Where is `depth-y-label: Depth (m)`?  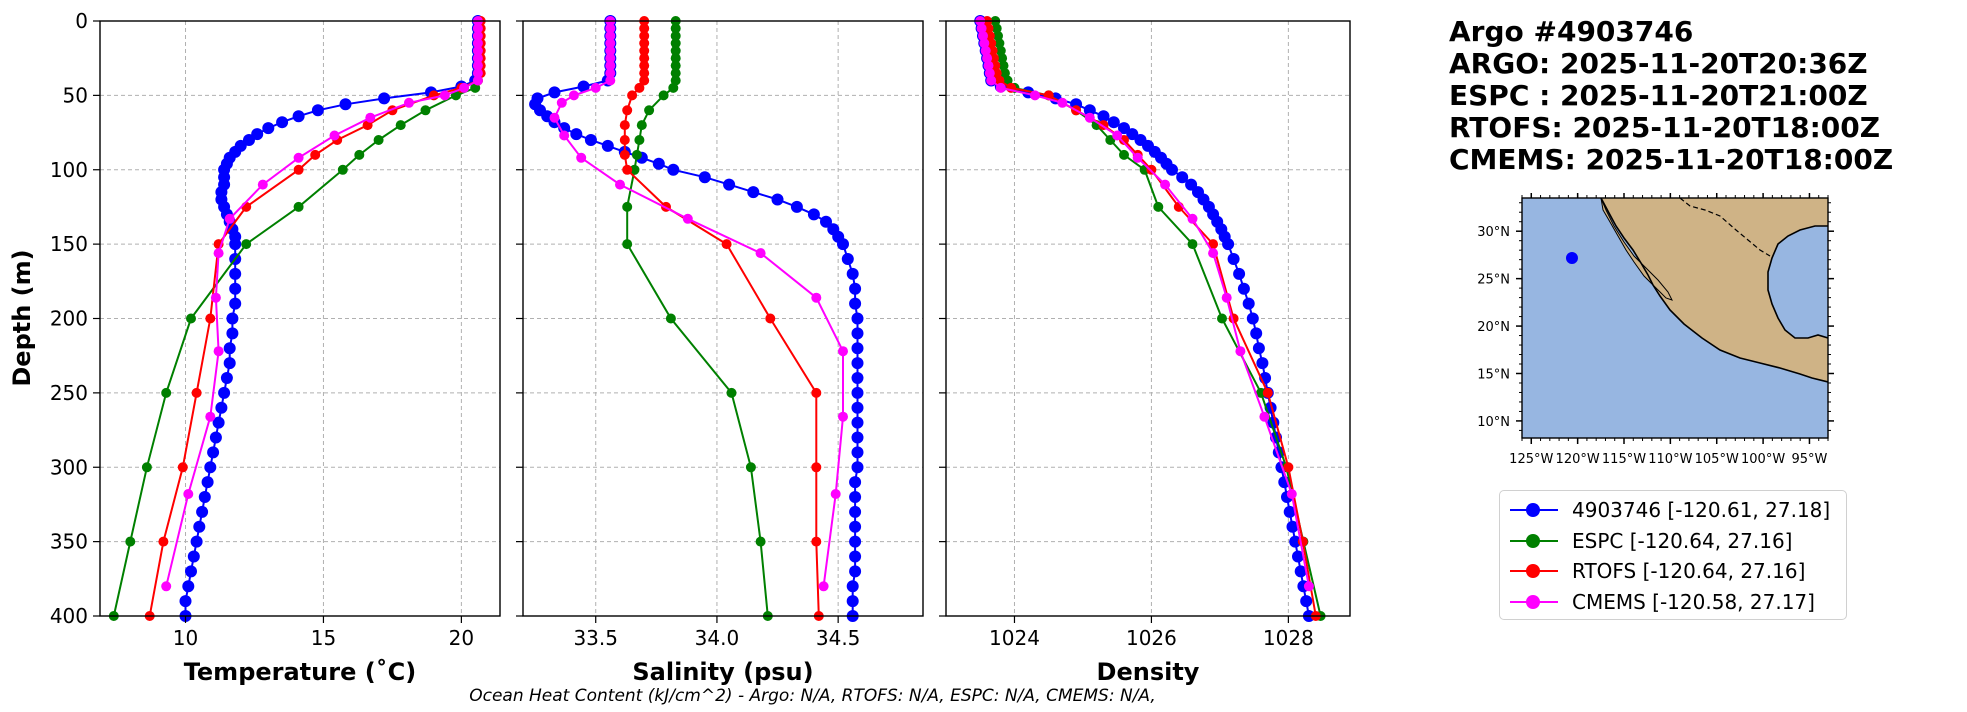 depth-y-label: Depth (m) is located at coordinates (22, 317).